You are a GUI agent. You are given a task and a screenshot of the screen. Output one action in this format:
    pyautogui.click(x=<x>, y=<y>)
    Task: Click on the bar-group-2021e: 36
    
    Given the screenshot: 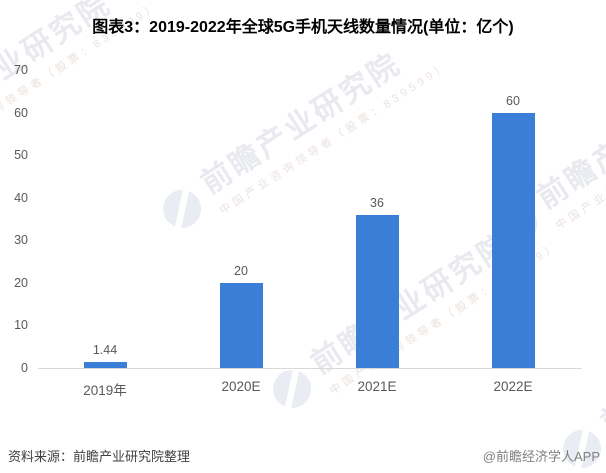 What is the action you would take?
    pyautogui.click(x=377, y=282)
    